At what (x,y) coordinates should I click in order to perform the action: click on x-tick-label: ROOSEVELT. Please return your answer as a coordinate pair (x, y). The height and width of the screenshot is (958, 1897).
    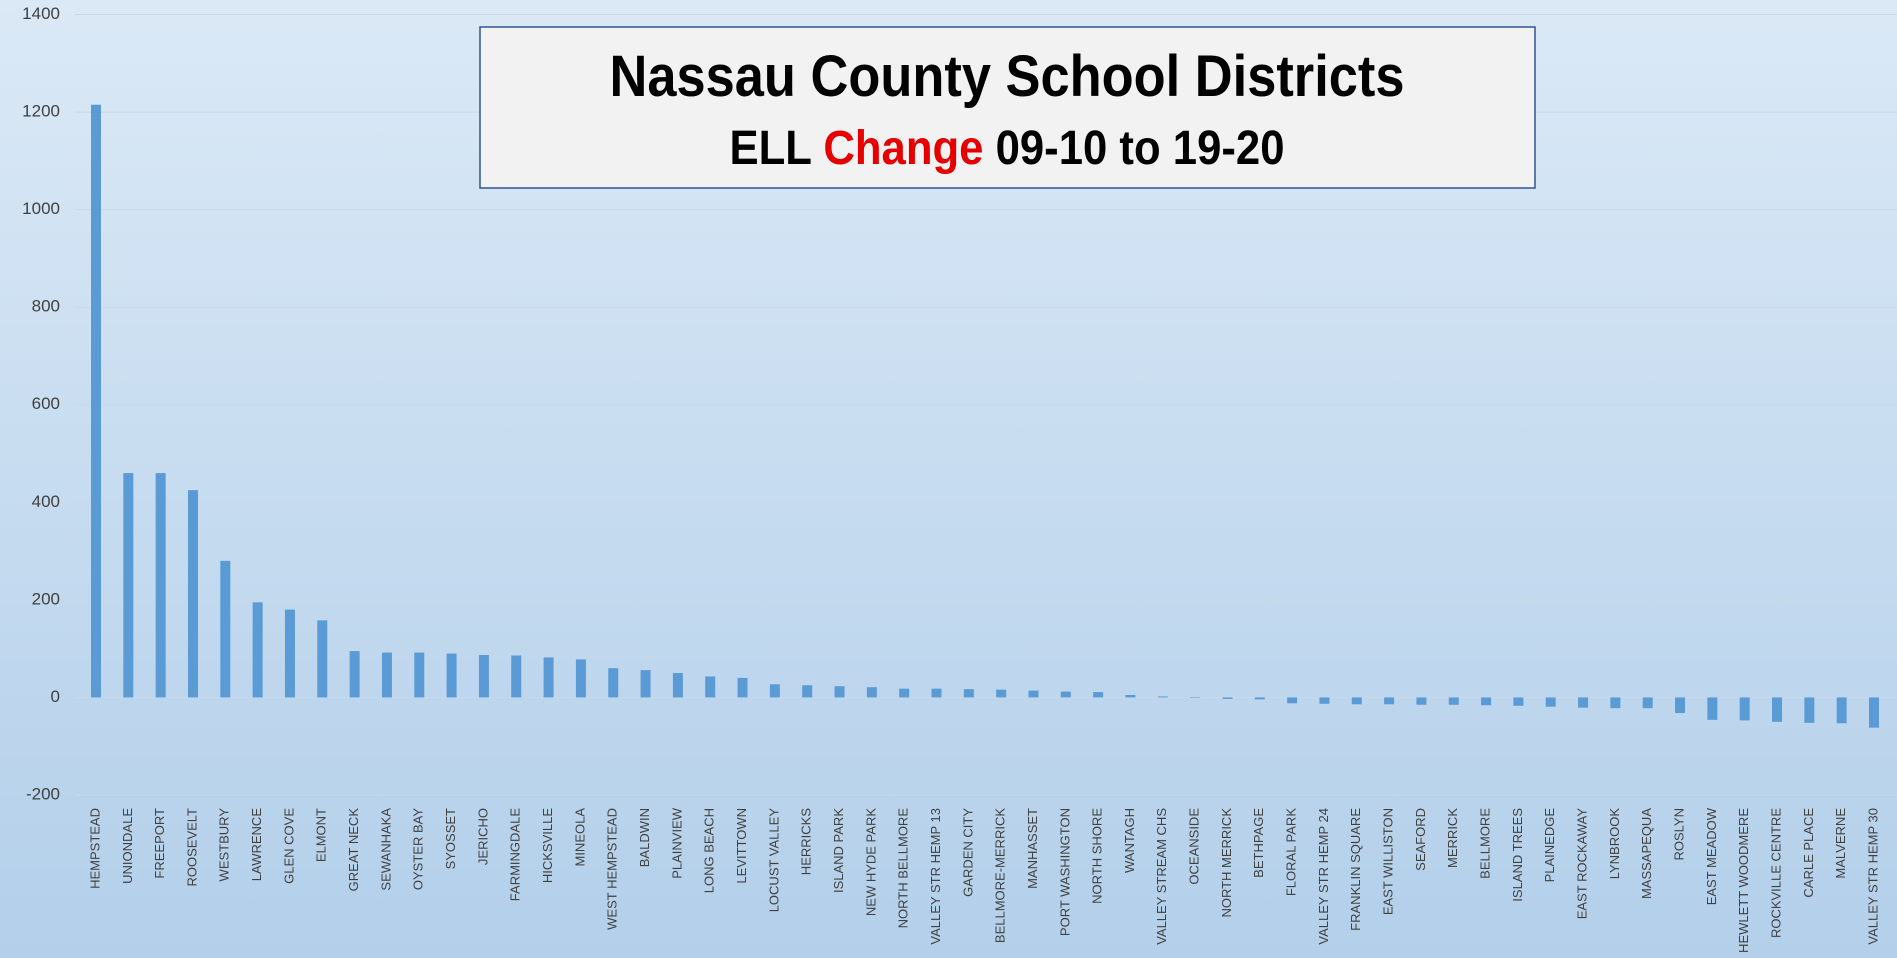
    Looking at the image, I should click on (191, 847).